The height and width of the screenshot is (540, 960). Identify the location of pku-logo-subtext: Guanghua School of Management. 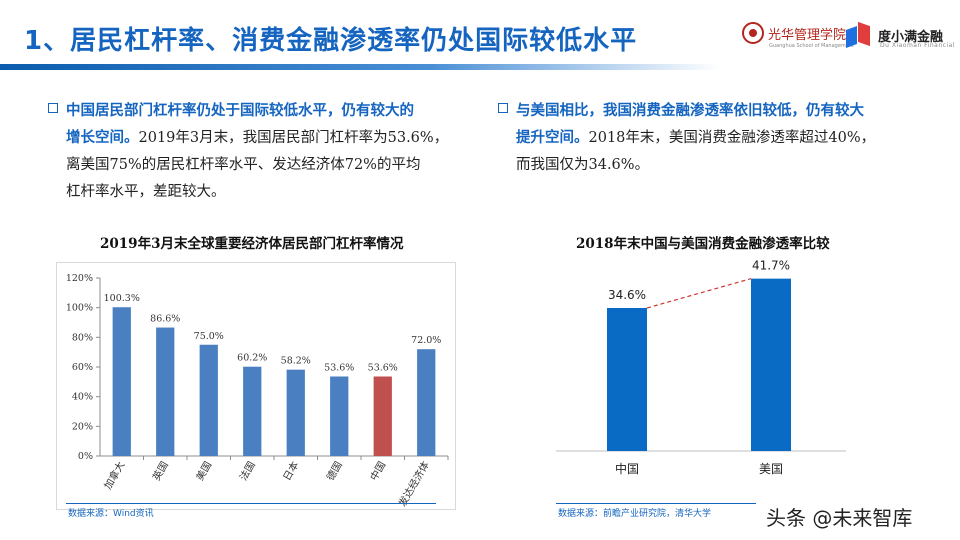
(811, 46).